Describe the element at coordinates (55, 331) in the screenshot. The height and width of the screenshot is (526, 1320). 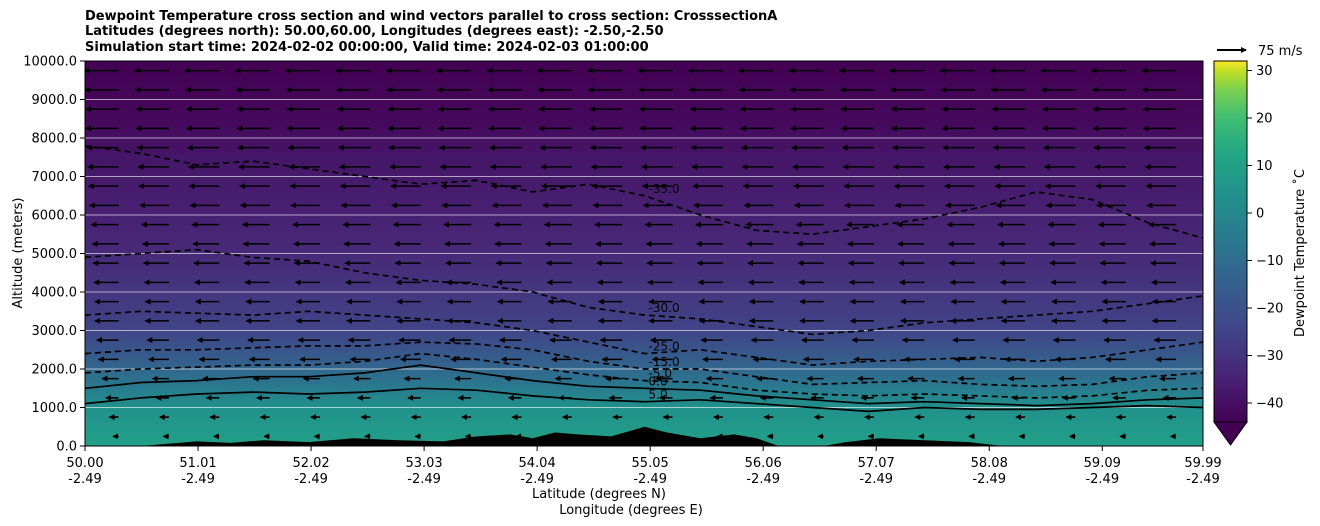
I see `y-tick-label: 3000.0` at that location.